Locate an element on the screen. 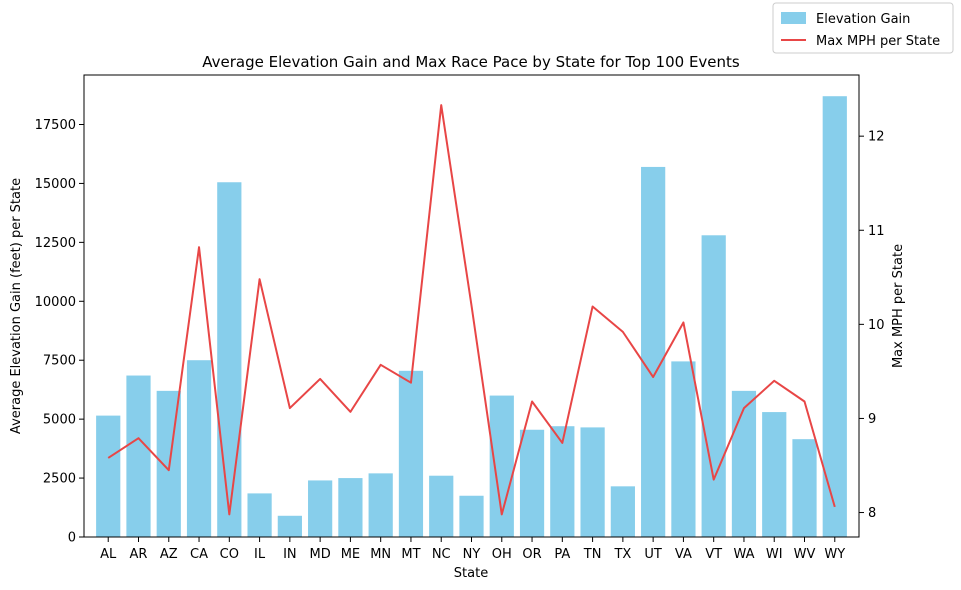 The width and height of the screenshot is (961, 590). x-tick-label-wv: WV is located at coordinates (805, 554).